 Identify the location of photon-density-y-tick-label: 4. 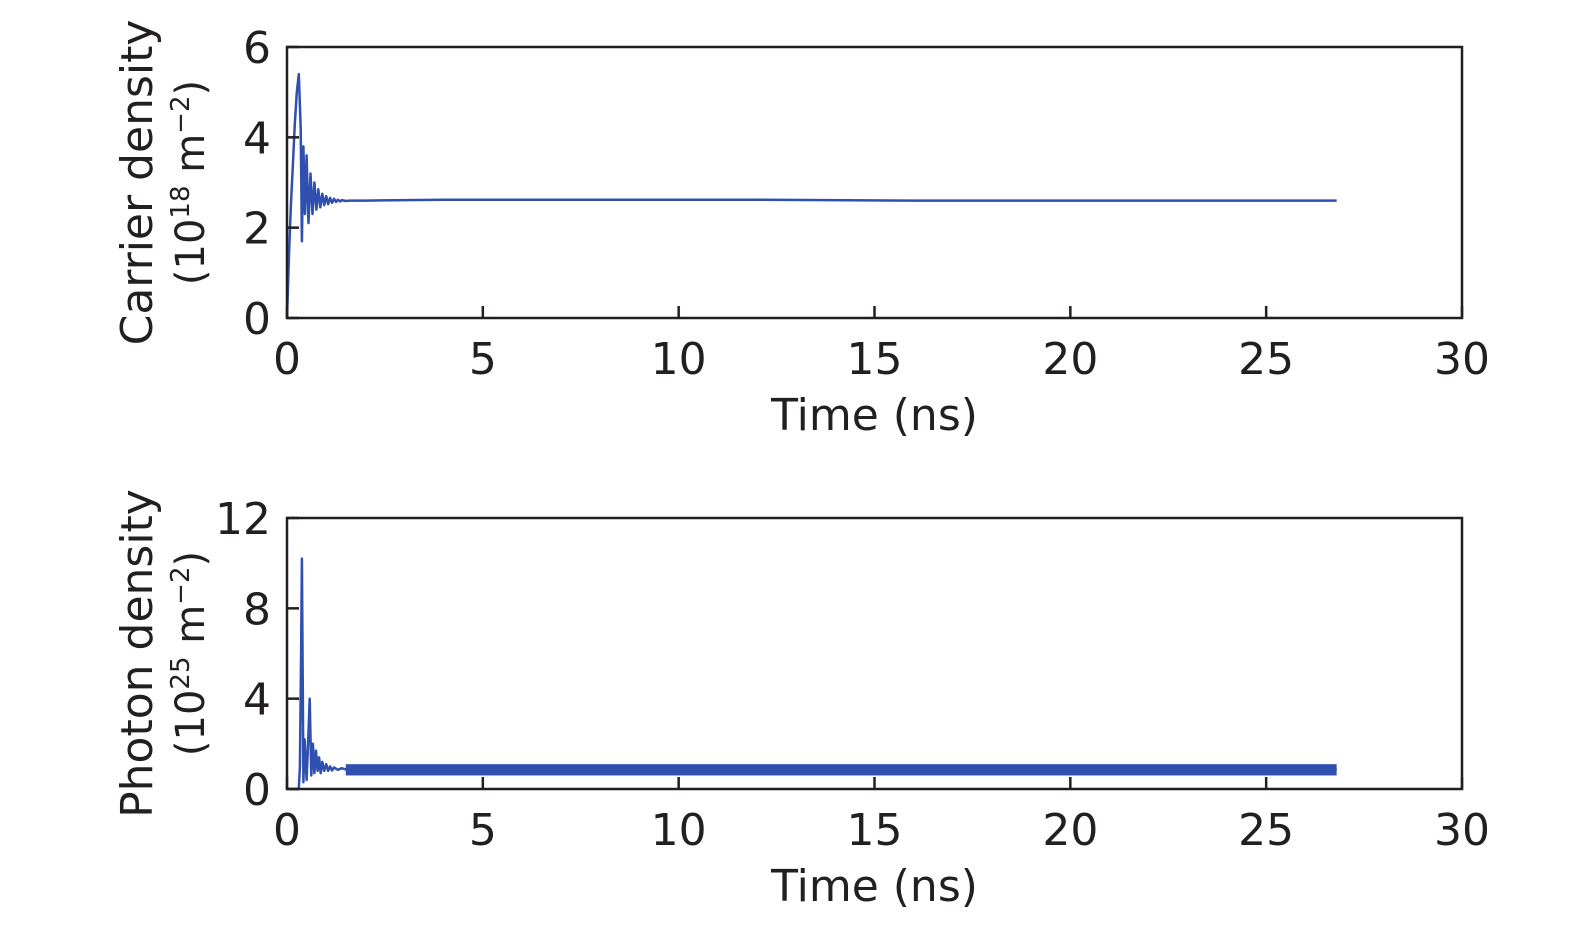
(257, 700).